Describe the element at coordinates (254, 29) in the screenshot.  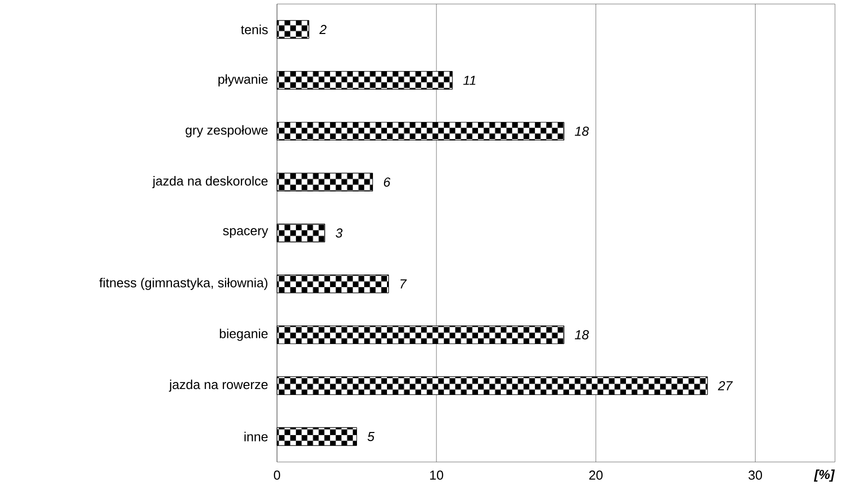
I see `y-tick-label: tenis` at that location.